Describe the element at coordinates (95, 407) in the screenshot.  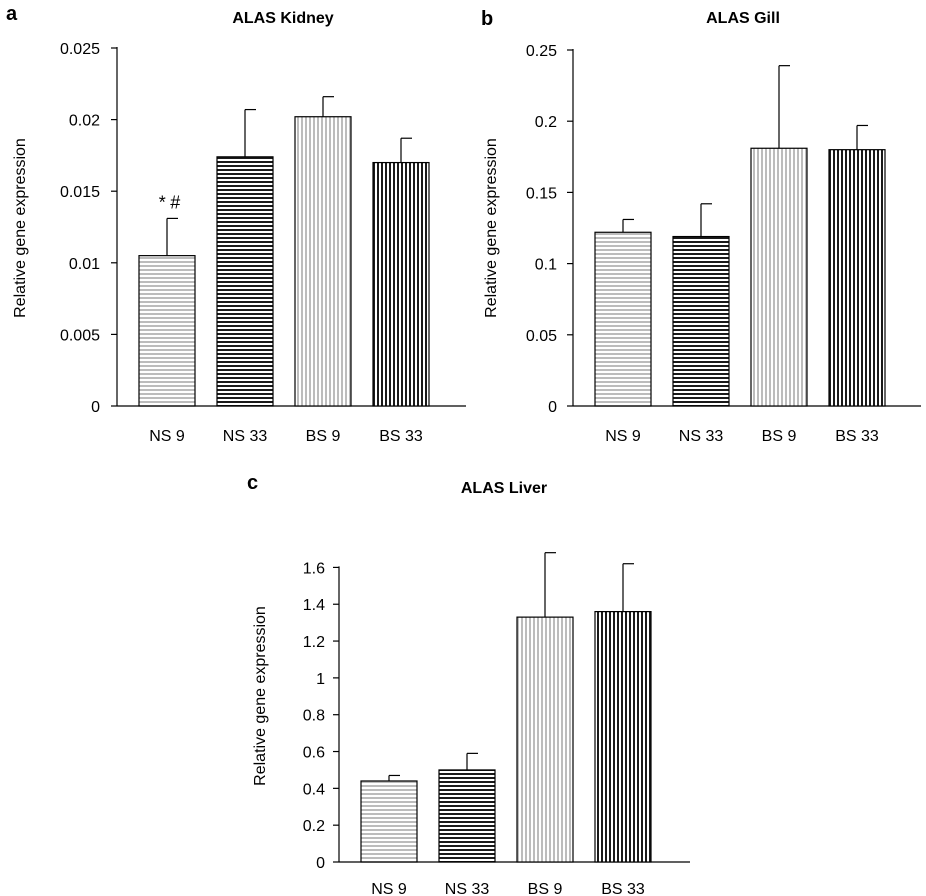
I see `panel-a-y-tick-label: 0` at that location.